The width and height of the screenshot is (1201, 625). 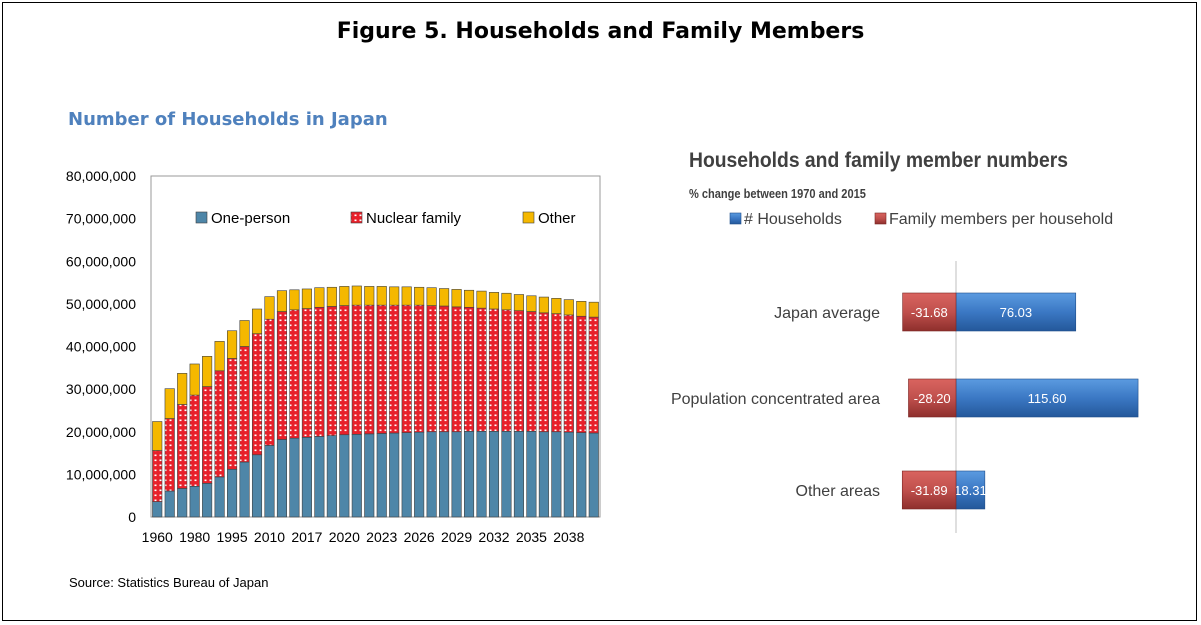 I want to click on category-label: Population concentrated area, so click(x=775, y=399).